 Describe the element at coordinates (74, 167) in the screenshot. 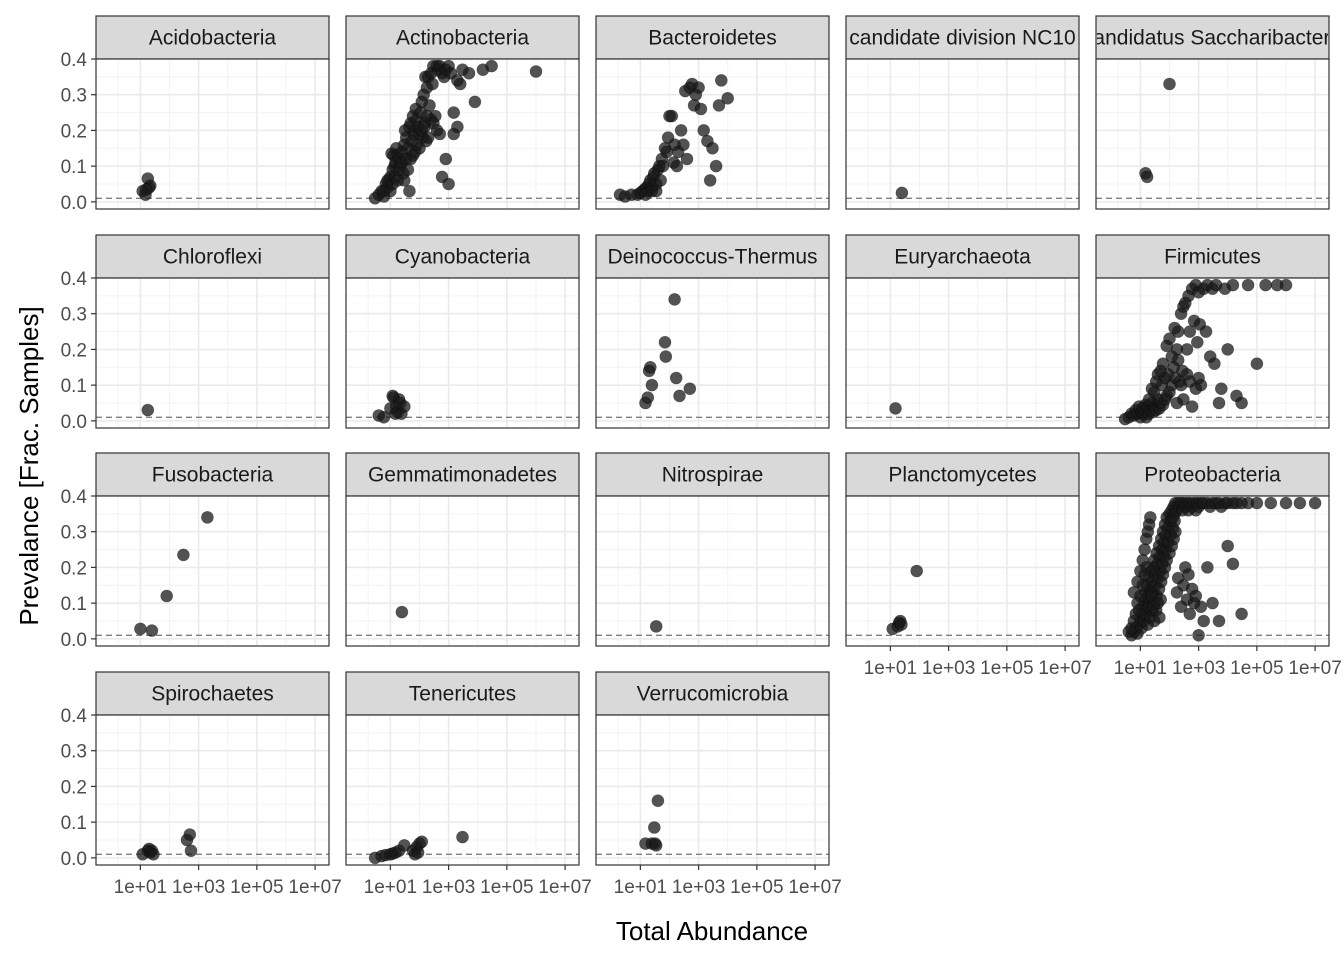

I see `y-tick-label: 0.1` at that location.